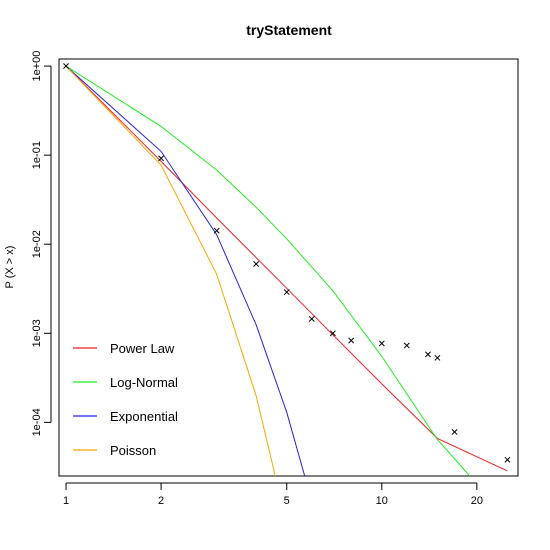 The image size is (550, 550). I want to click on legend-item-power-law: Power Law, so click(124, 348).